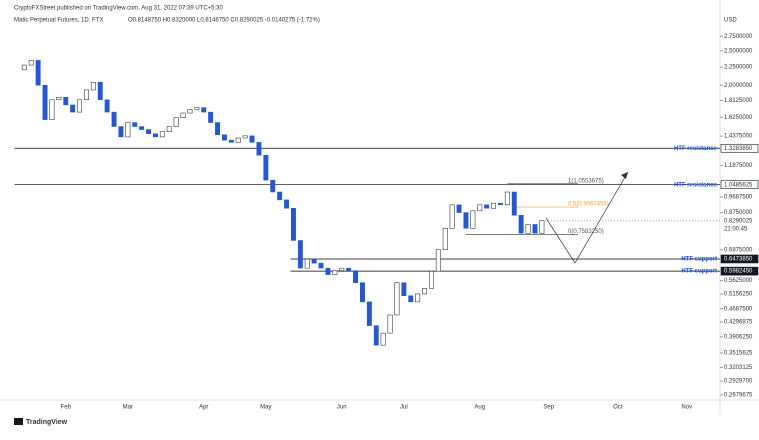 The height and width of the screenshot is (440, 759). What do you see at coordinates (738, 118) in the screenshot?
I see `y-tick-label: 1.6250000` at bounding box center [738, 118].